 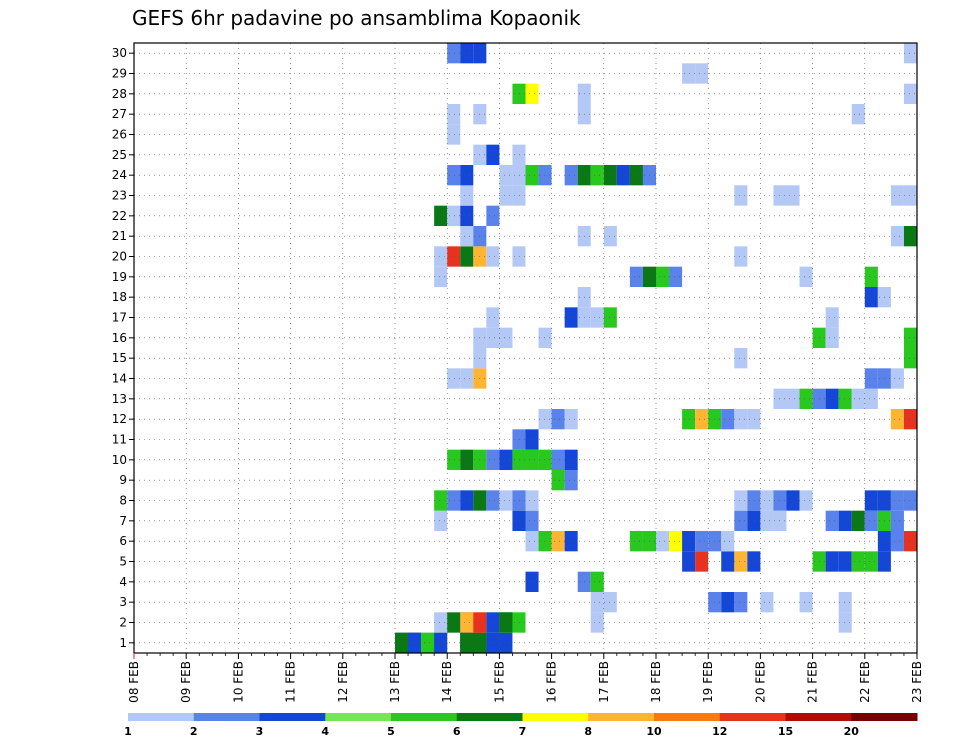 What do you see at coordinates (260, 731) in the screenshot?
I see `colorbar-label: 3` at bounding box center [260, 731].